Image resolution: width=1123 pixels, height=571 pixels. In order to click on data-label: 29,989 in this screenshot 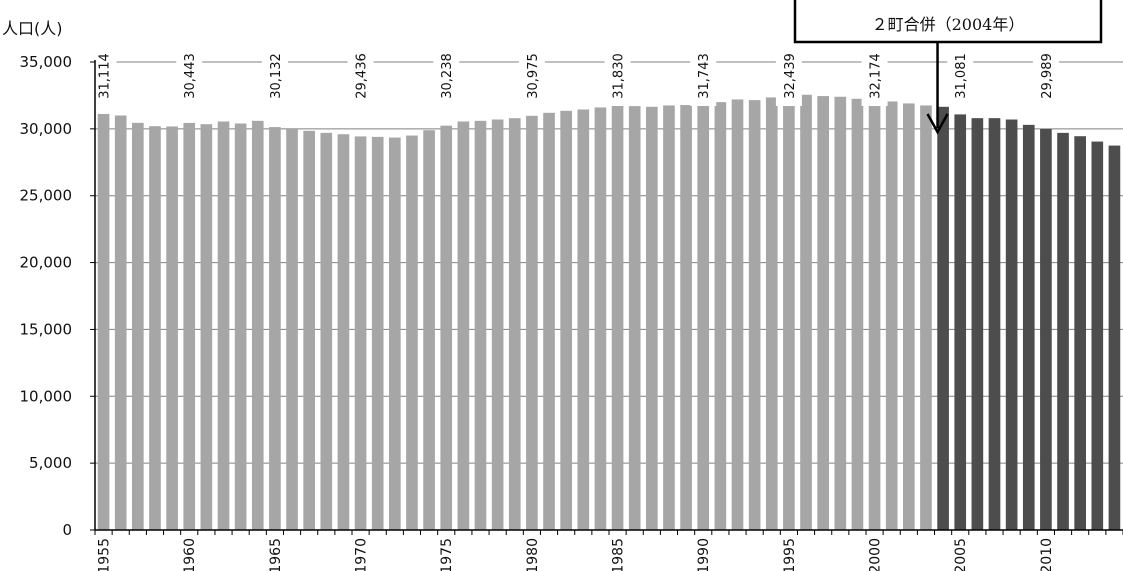, I will do `click(1047, 76)`.